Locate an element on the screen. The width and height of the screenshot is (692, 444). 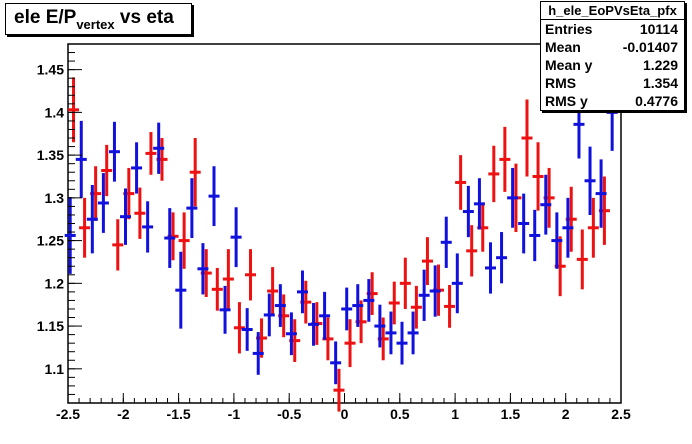
stats-label: RMS y is located at coordinates (566, 101).